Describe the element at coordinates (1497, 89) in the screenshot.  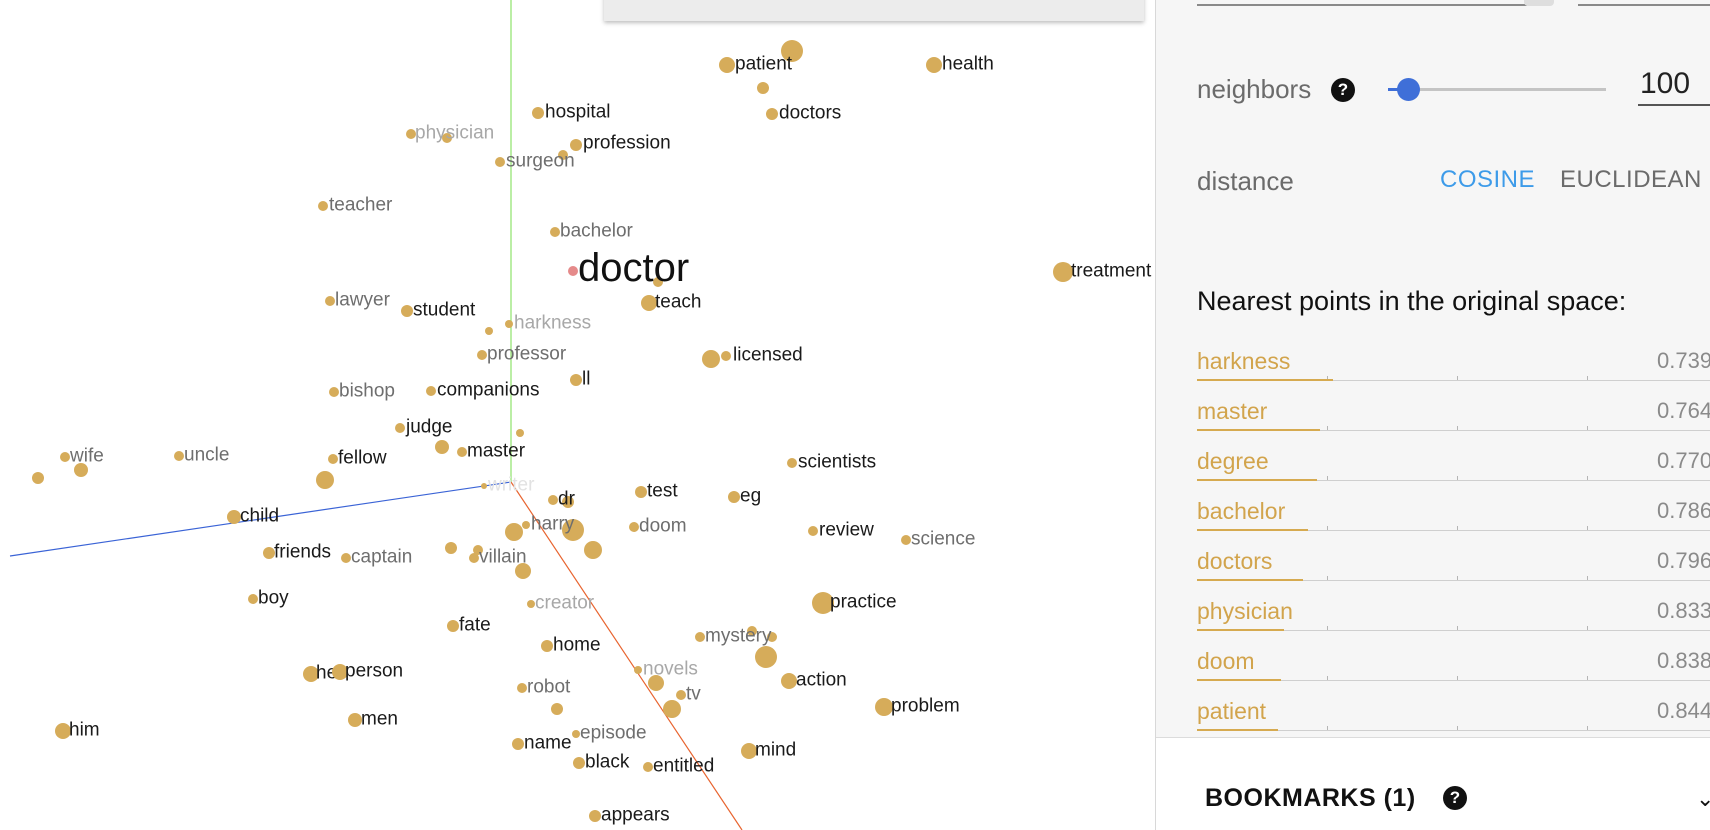
I see `neighbors-slider-track` at that location.